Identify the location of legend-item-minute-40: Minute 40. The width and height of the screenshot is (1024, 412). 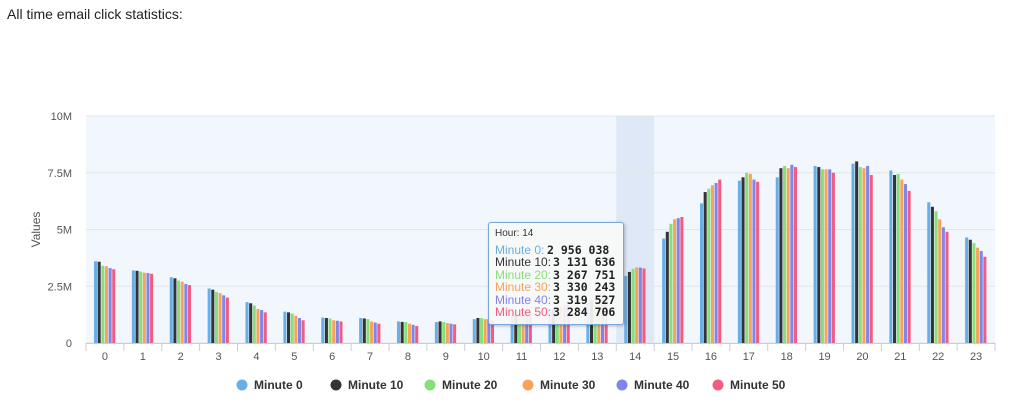
(653, 385).